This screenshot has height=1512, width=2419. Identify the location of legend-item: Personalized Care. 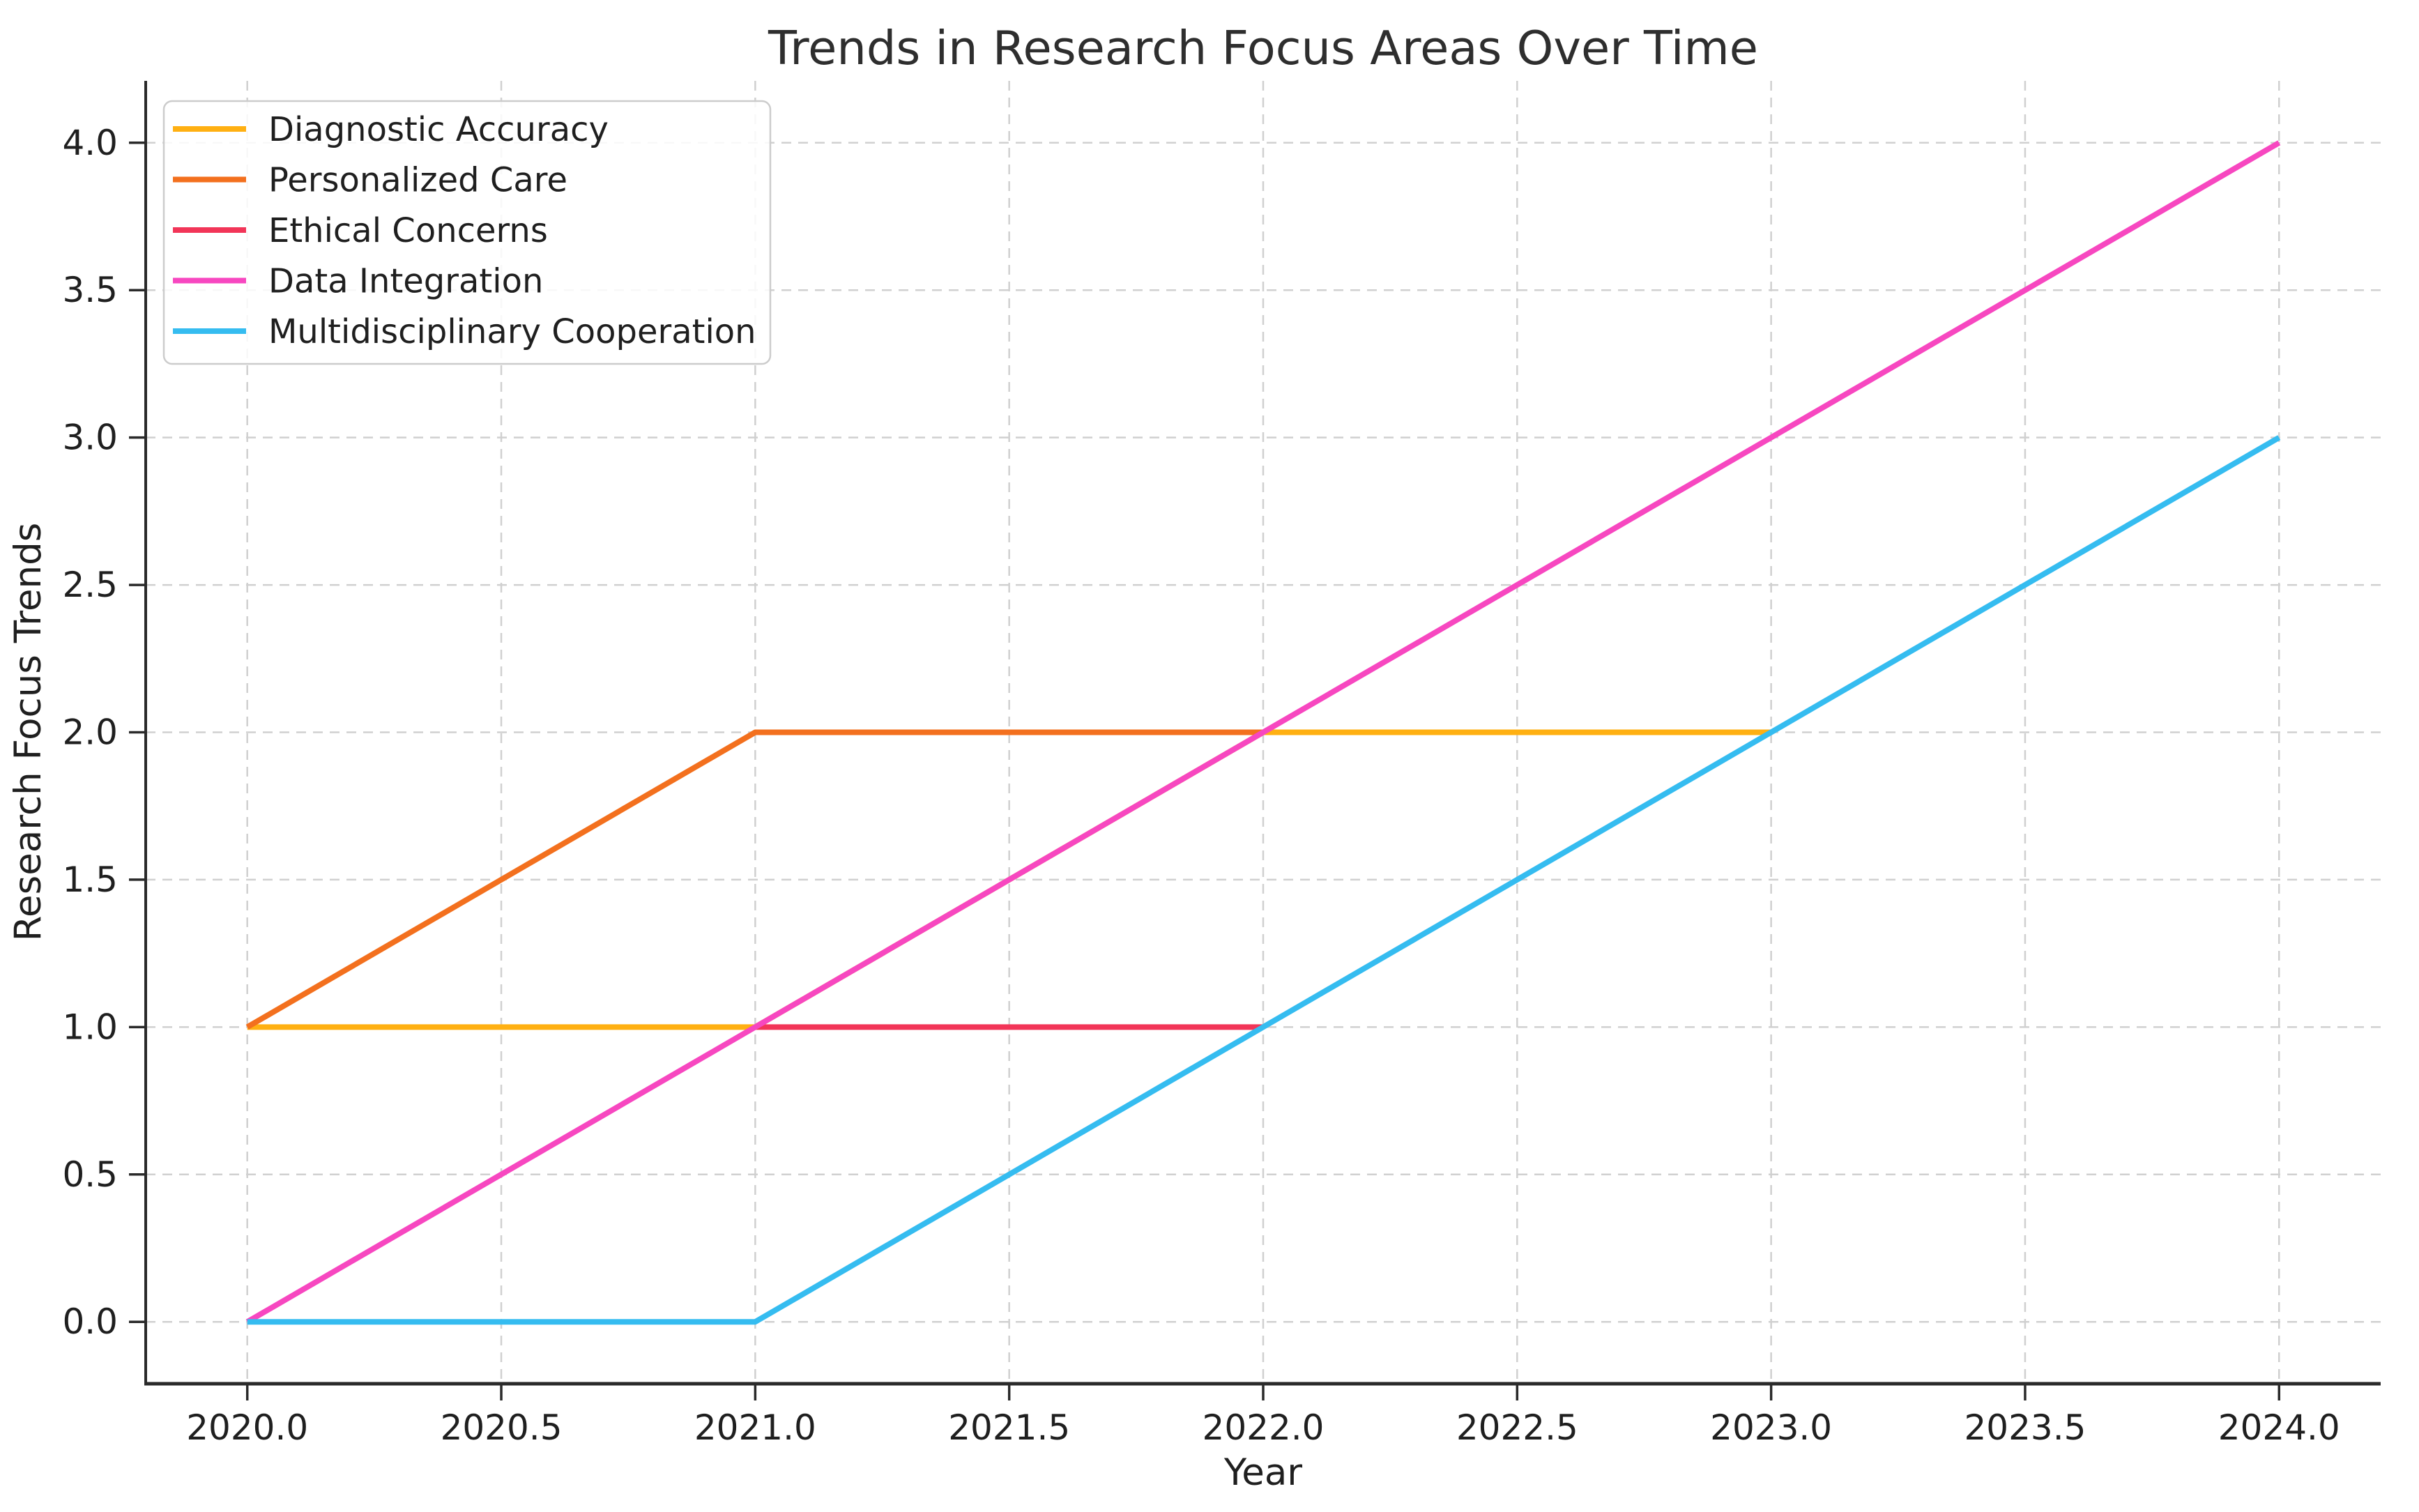
(370, 180).